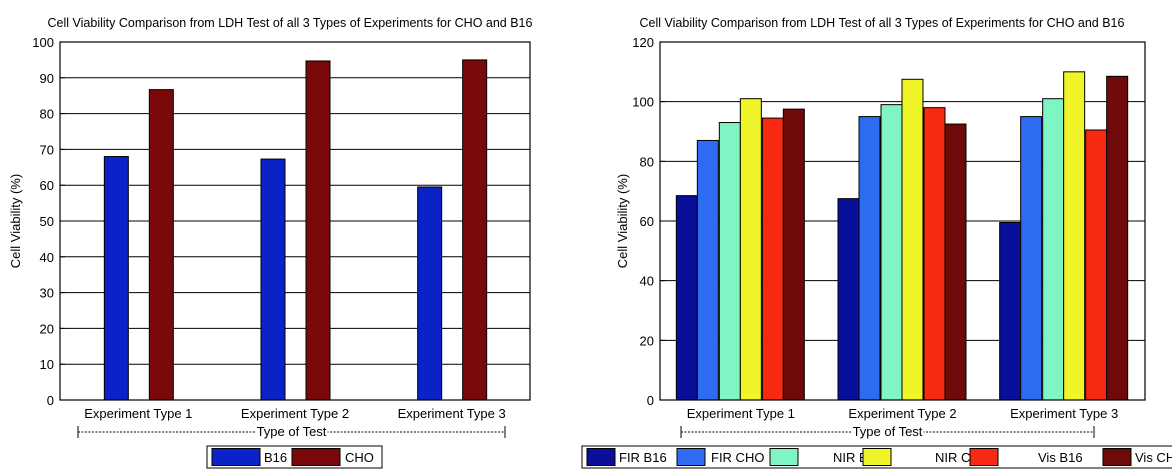 The width and height of the screenshot is (1172, 469). I want to click on chart1-y-tick-label: 90, so click(47, 78).